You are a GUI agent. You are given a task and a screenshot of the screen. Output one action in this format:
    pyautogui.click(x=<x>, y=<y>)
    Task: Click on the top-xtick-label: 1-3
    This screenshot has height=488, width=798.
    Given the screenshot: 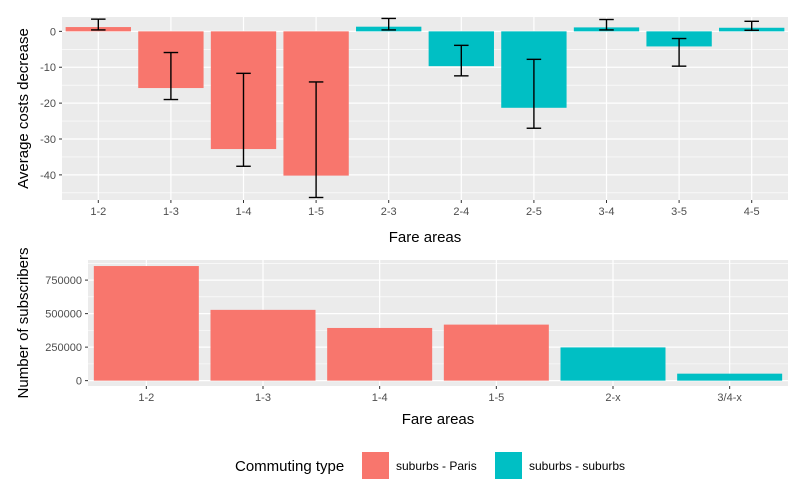 What is the action you would take?
    pyautogui.click(x=171, y=212)
    